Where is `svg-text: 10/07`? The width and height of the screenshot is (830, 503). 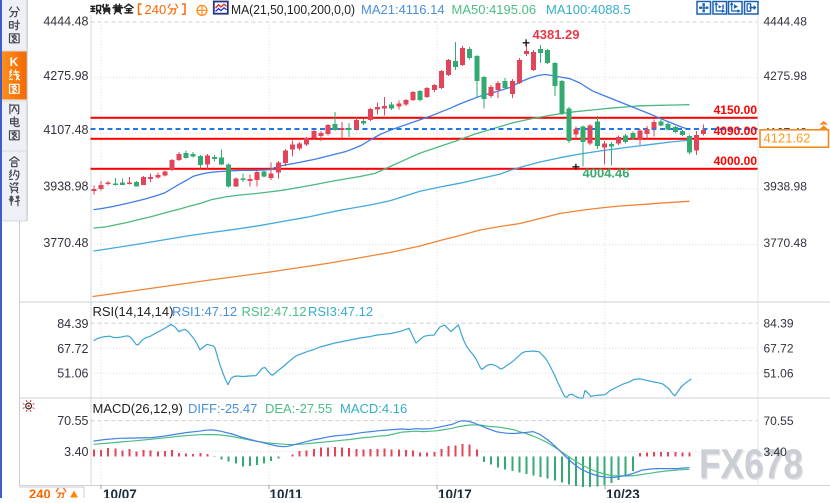
svg-text: 10/07 is located at coordinates (120, 492).